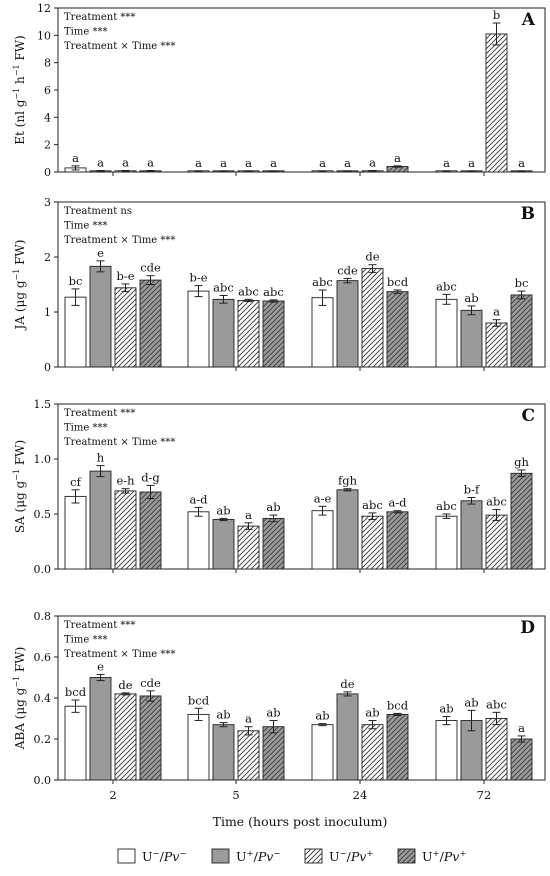 The height and width of the screenshot is (876, 550). What do you see at coordinates (43, 459) in the screenshot?
I see `y-tick-label: 1.0` at bounding box center [43, 459].